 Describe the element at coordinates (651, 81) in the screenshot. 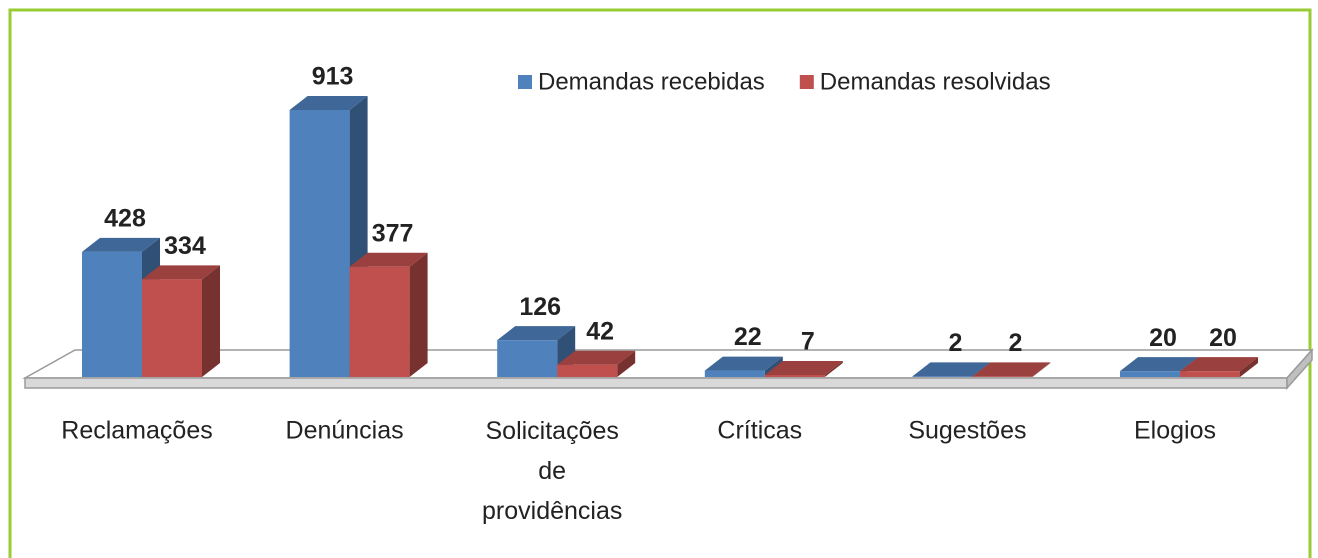

I see `legend-label: Demandas recebidas` at that location.